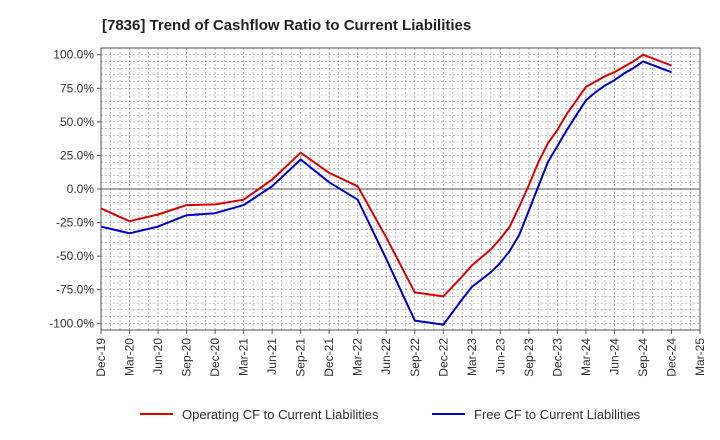  Describe the element at coordinates (71, 323) in the screenshot. I see `y-tick-label: -100.0%` at that location.